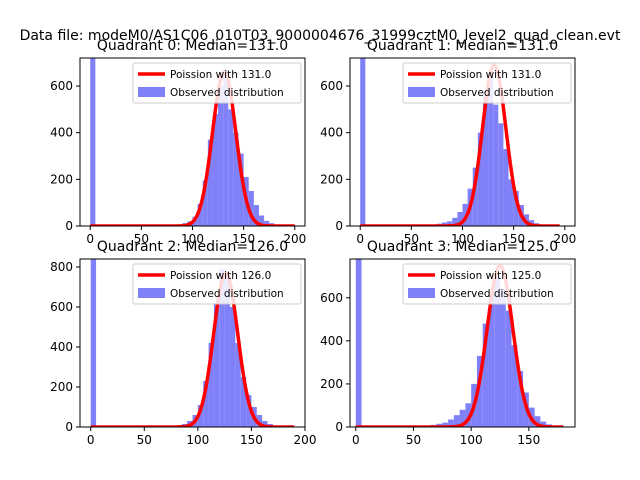 The height and width of the screenshot is (480, 640). What do you see at coordinates (61, 267) in the screenshot?
I see `y-tick-label: 800` at bounding box center [61, 267].